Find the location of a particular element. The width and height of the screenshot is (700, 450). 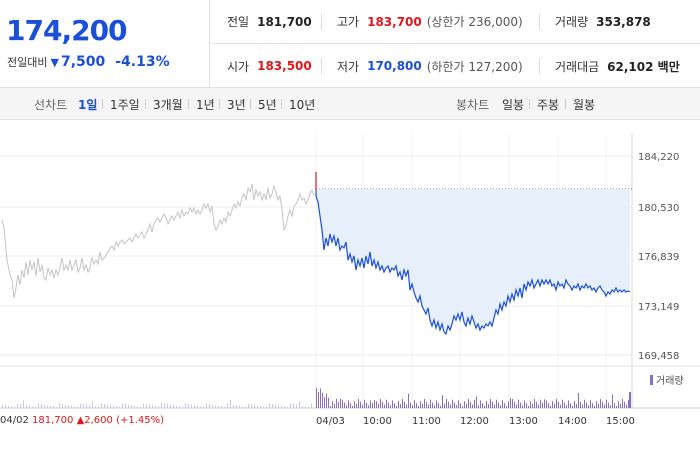

y-tick-label: 169,458 is located at coordinates (658, 356).